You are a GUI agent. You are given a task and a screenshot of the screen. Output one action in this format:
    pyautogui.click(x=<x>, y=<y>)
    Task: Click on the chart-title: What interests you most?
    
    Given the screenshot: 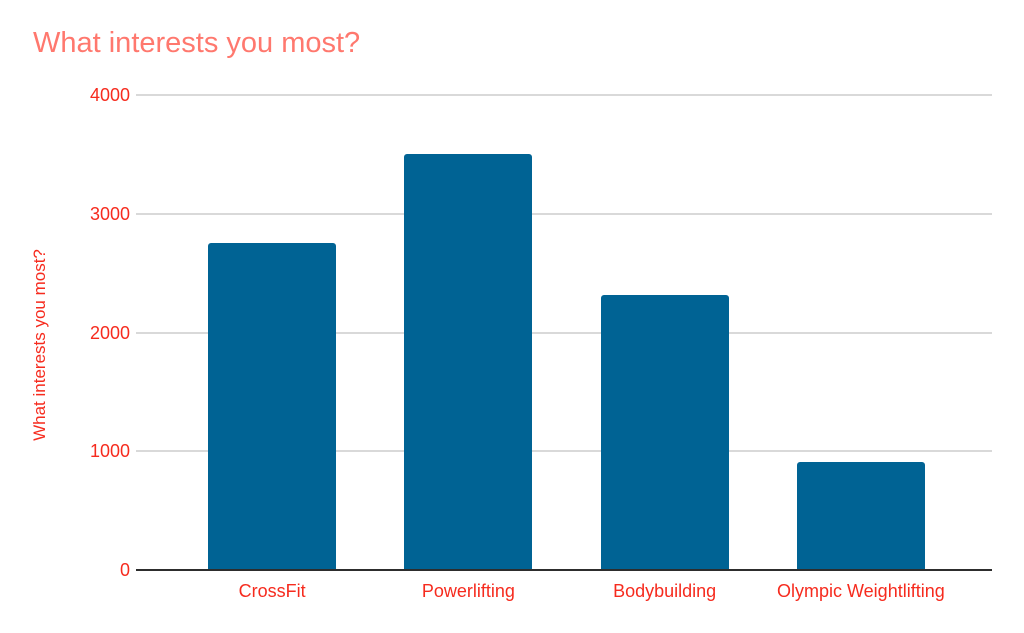 What is the action you would take?
    pyautogui.click(x=197, y=43)
    